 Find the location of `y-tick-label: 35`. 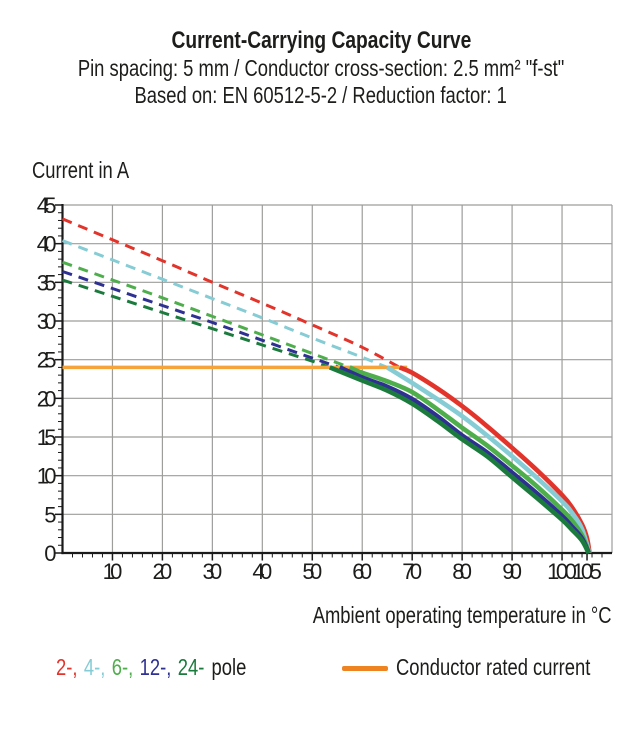

y-tick-label: 35 is located at coordinates (47, 282).